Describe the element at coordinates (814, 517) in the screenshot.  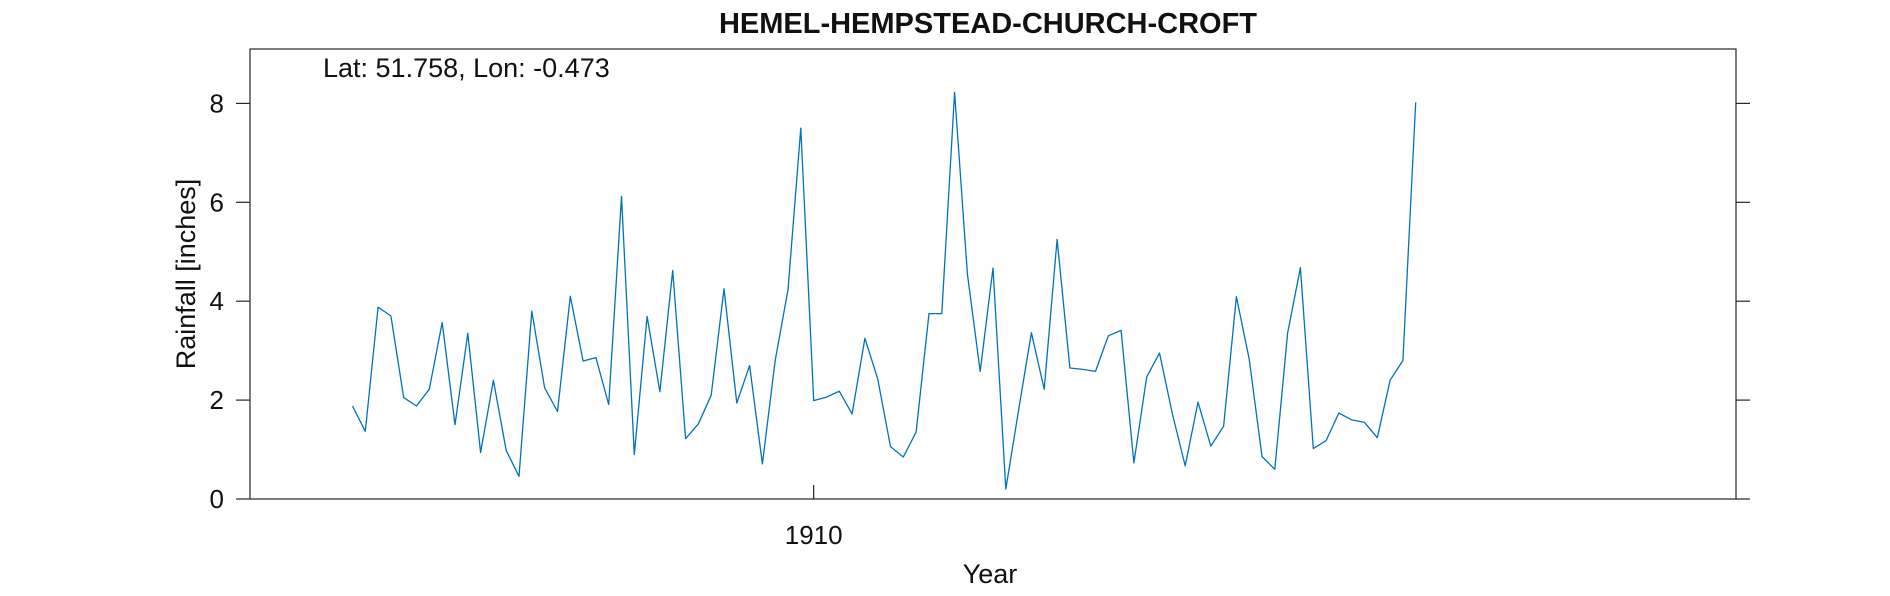
I see `x-axis-ticks: 1910` at that location.